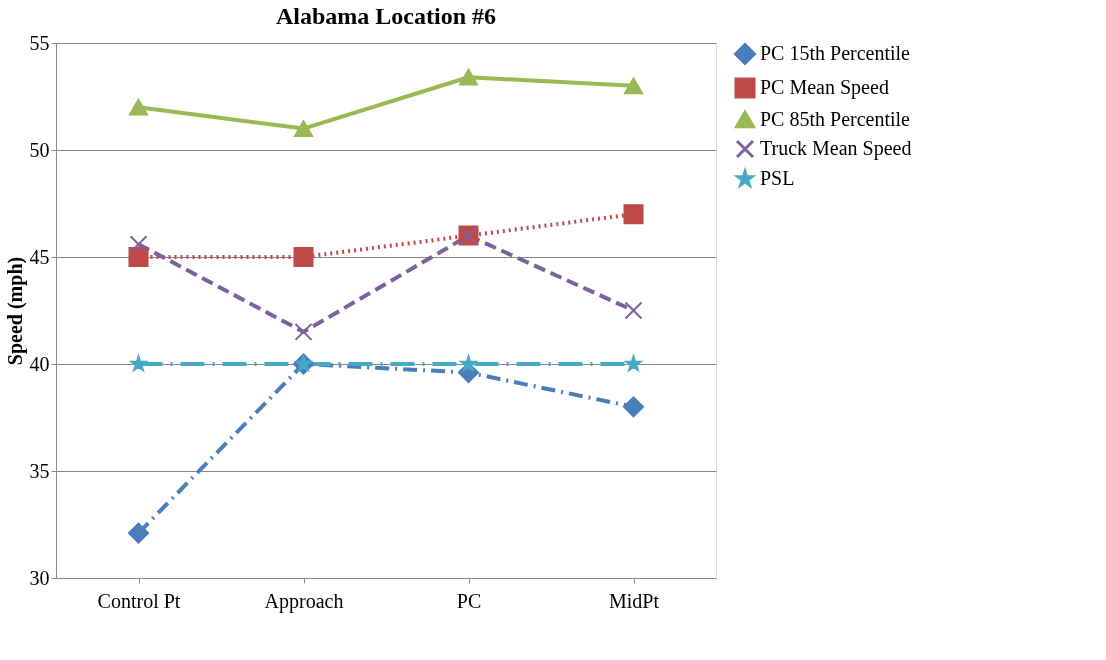 The width and height of the screenshot is (1106, 660). Describe the element at coordinates (139, 600) in the screenshot. I see `x-tick-label: Control Pt` at that location.